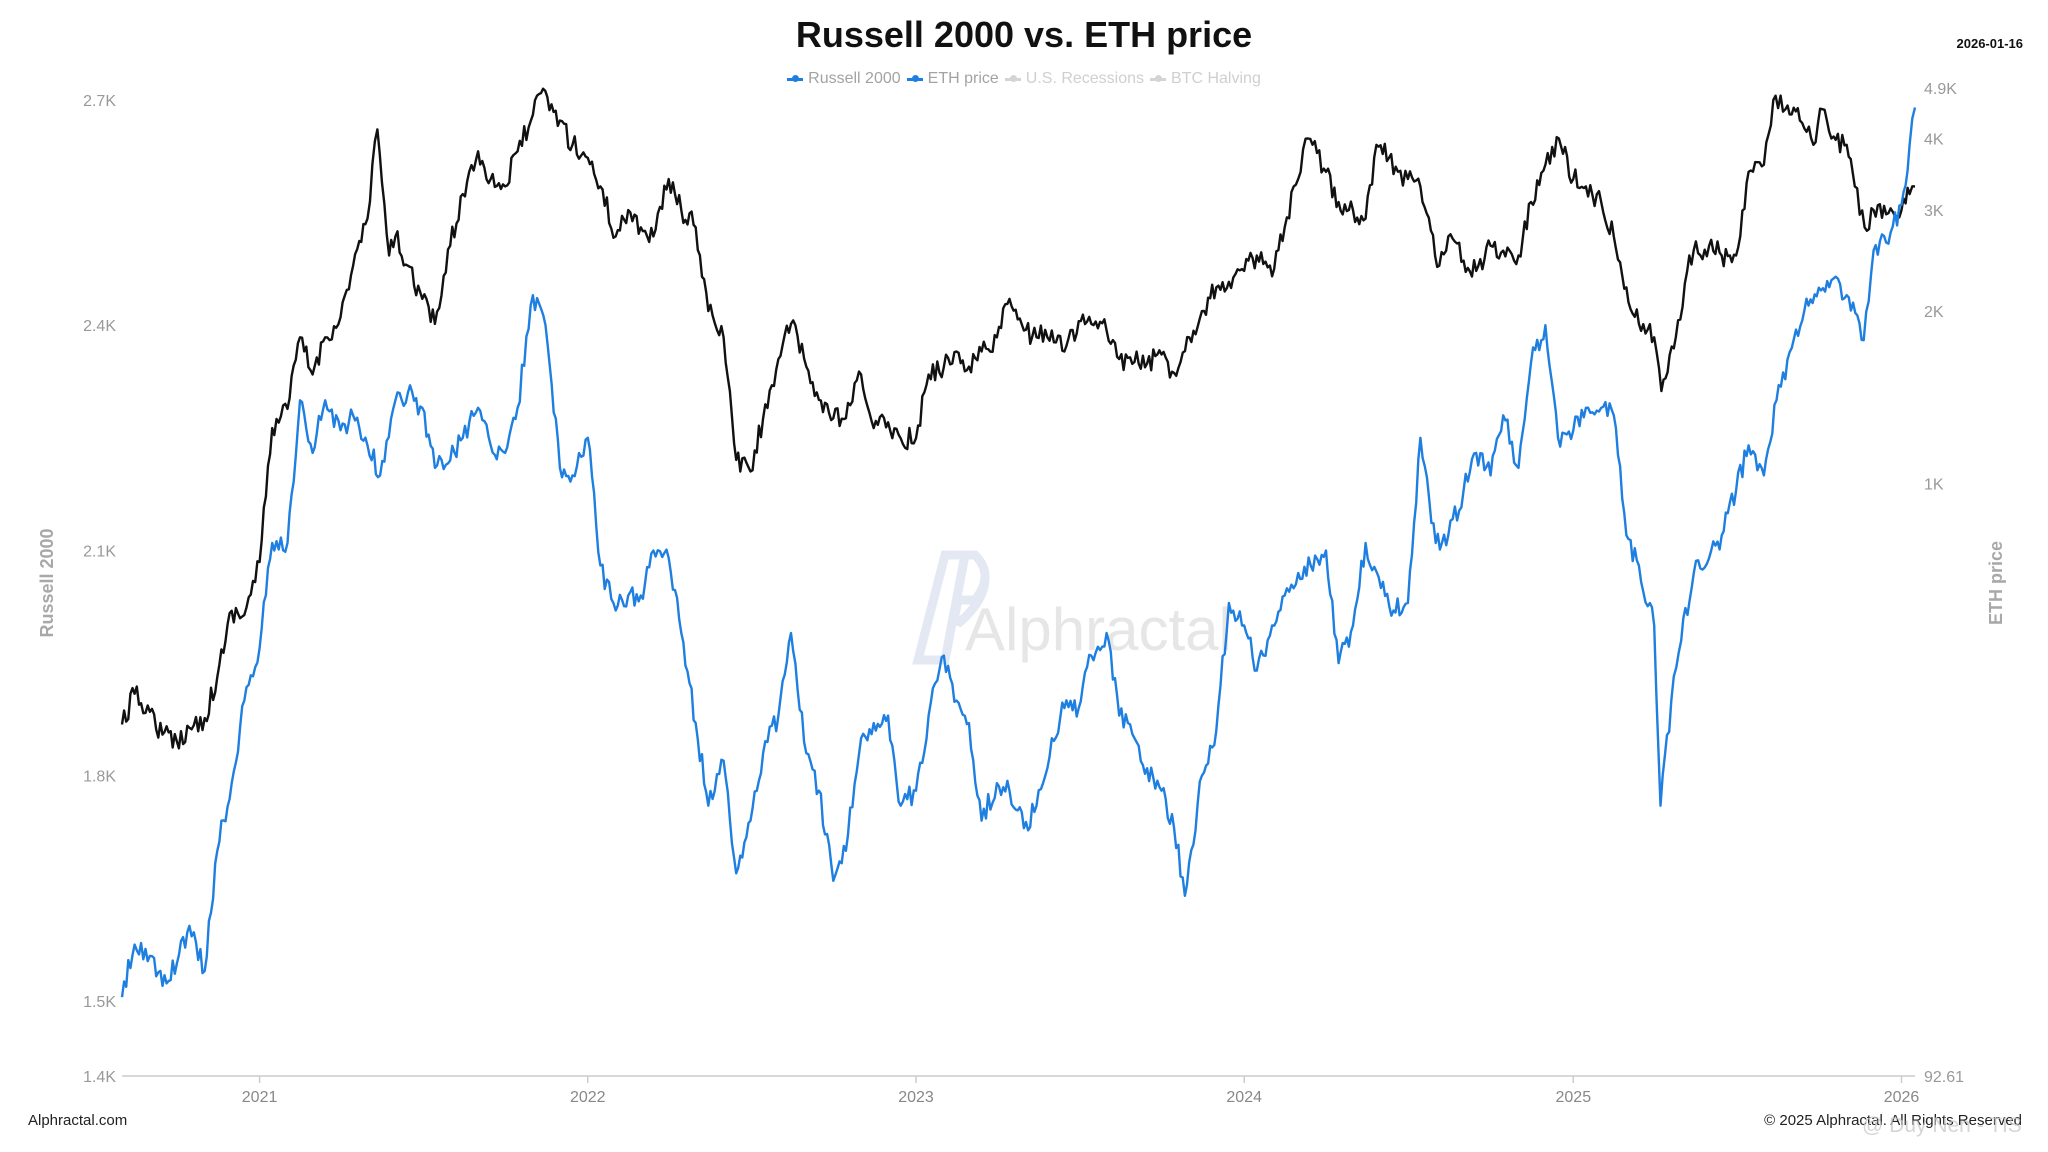 This screenshot has width=2048, height=1152. What do you see at coordinates (1934, 211) in the screenshot?
I see `right-tick-label: 3K` at bounding box center [1934, 211].